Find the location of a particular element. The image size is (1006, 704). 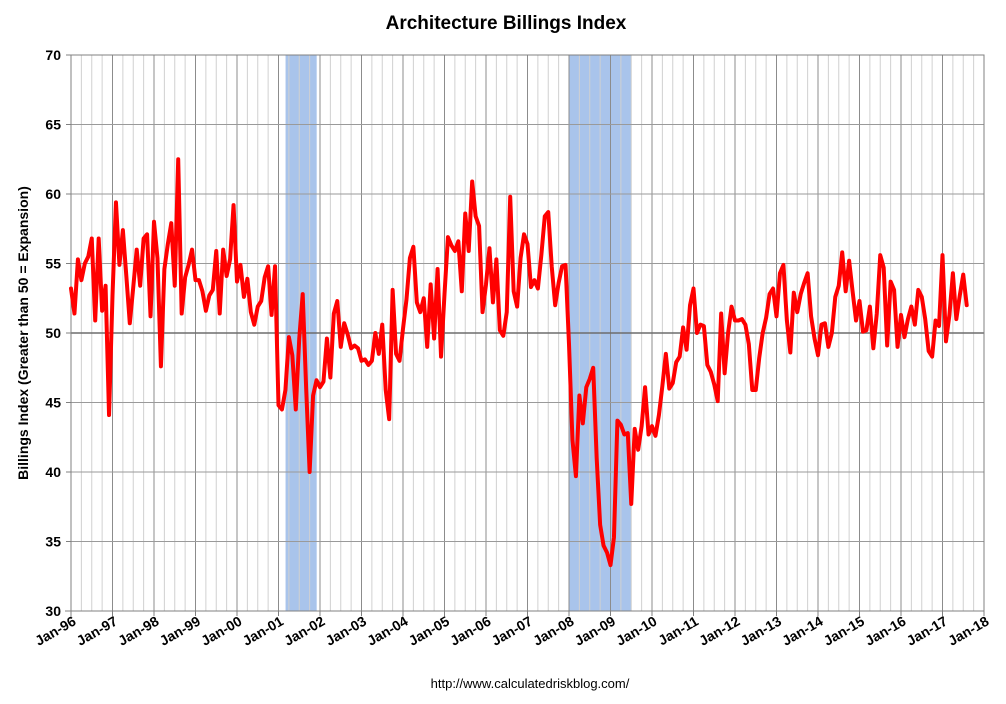

x-tick-label: Jan-12 is located at coordinates (719, 631).